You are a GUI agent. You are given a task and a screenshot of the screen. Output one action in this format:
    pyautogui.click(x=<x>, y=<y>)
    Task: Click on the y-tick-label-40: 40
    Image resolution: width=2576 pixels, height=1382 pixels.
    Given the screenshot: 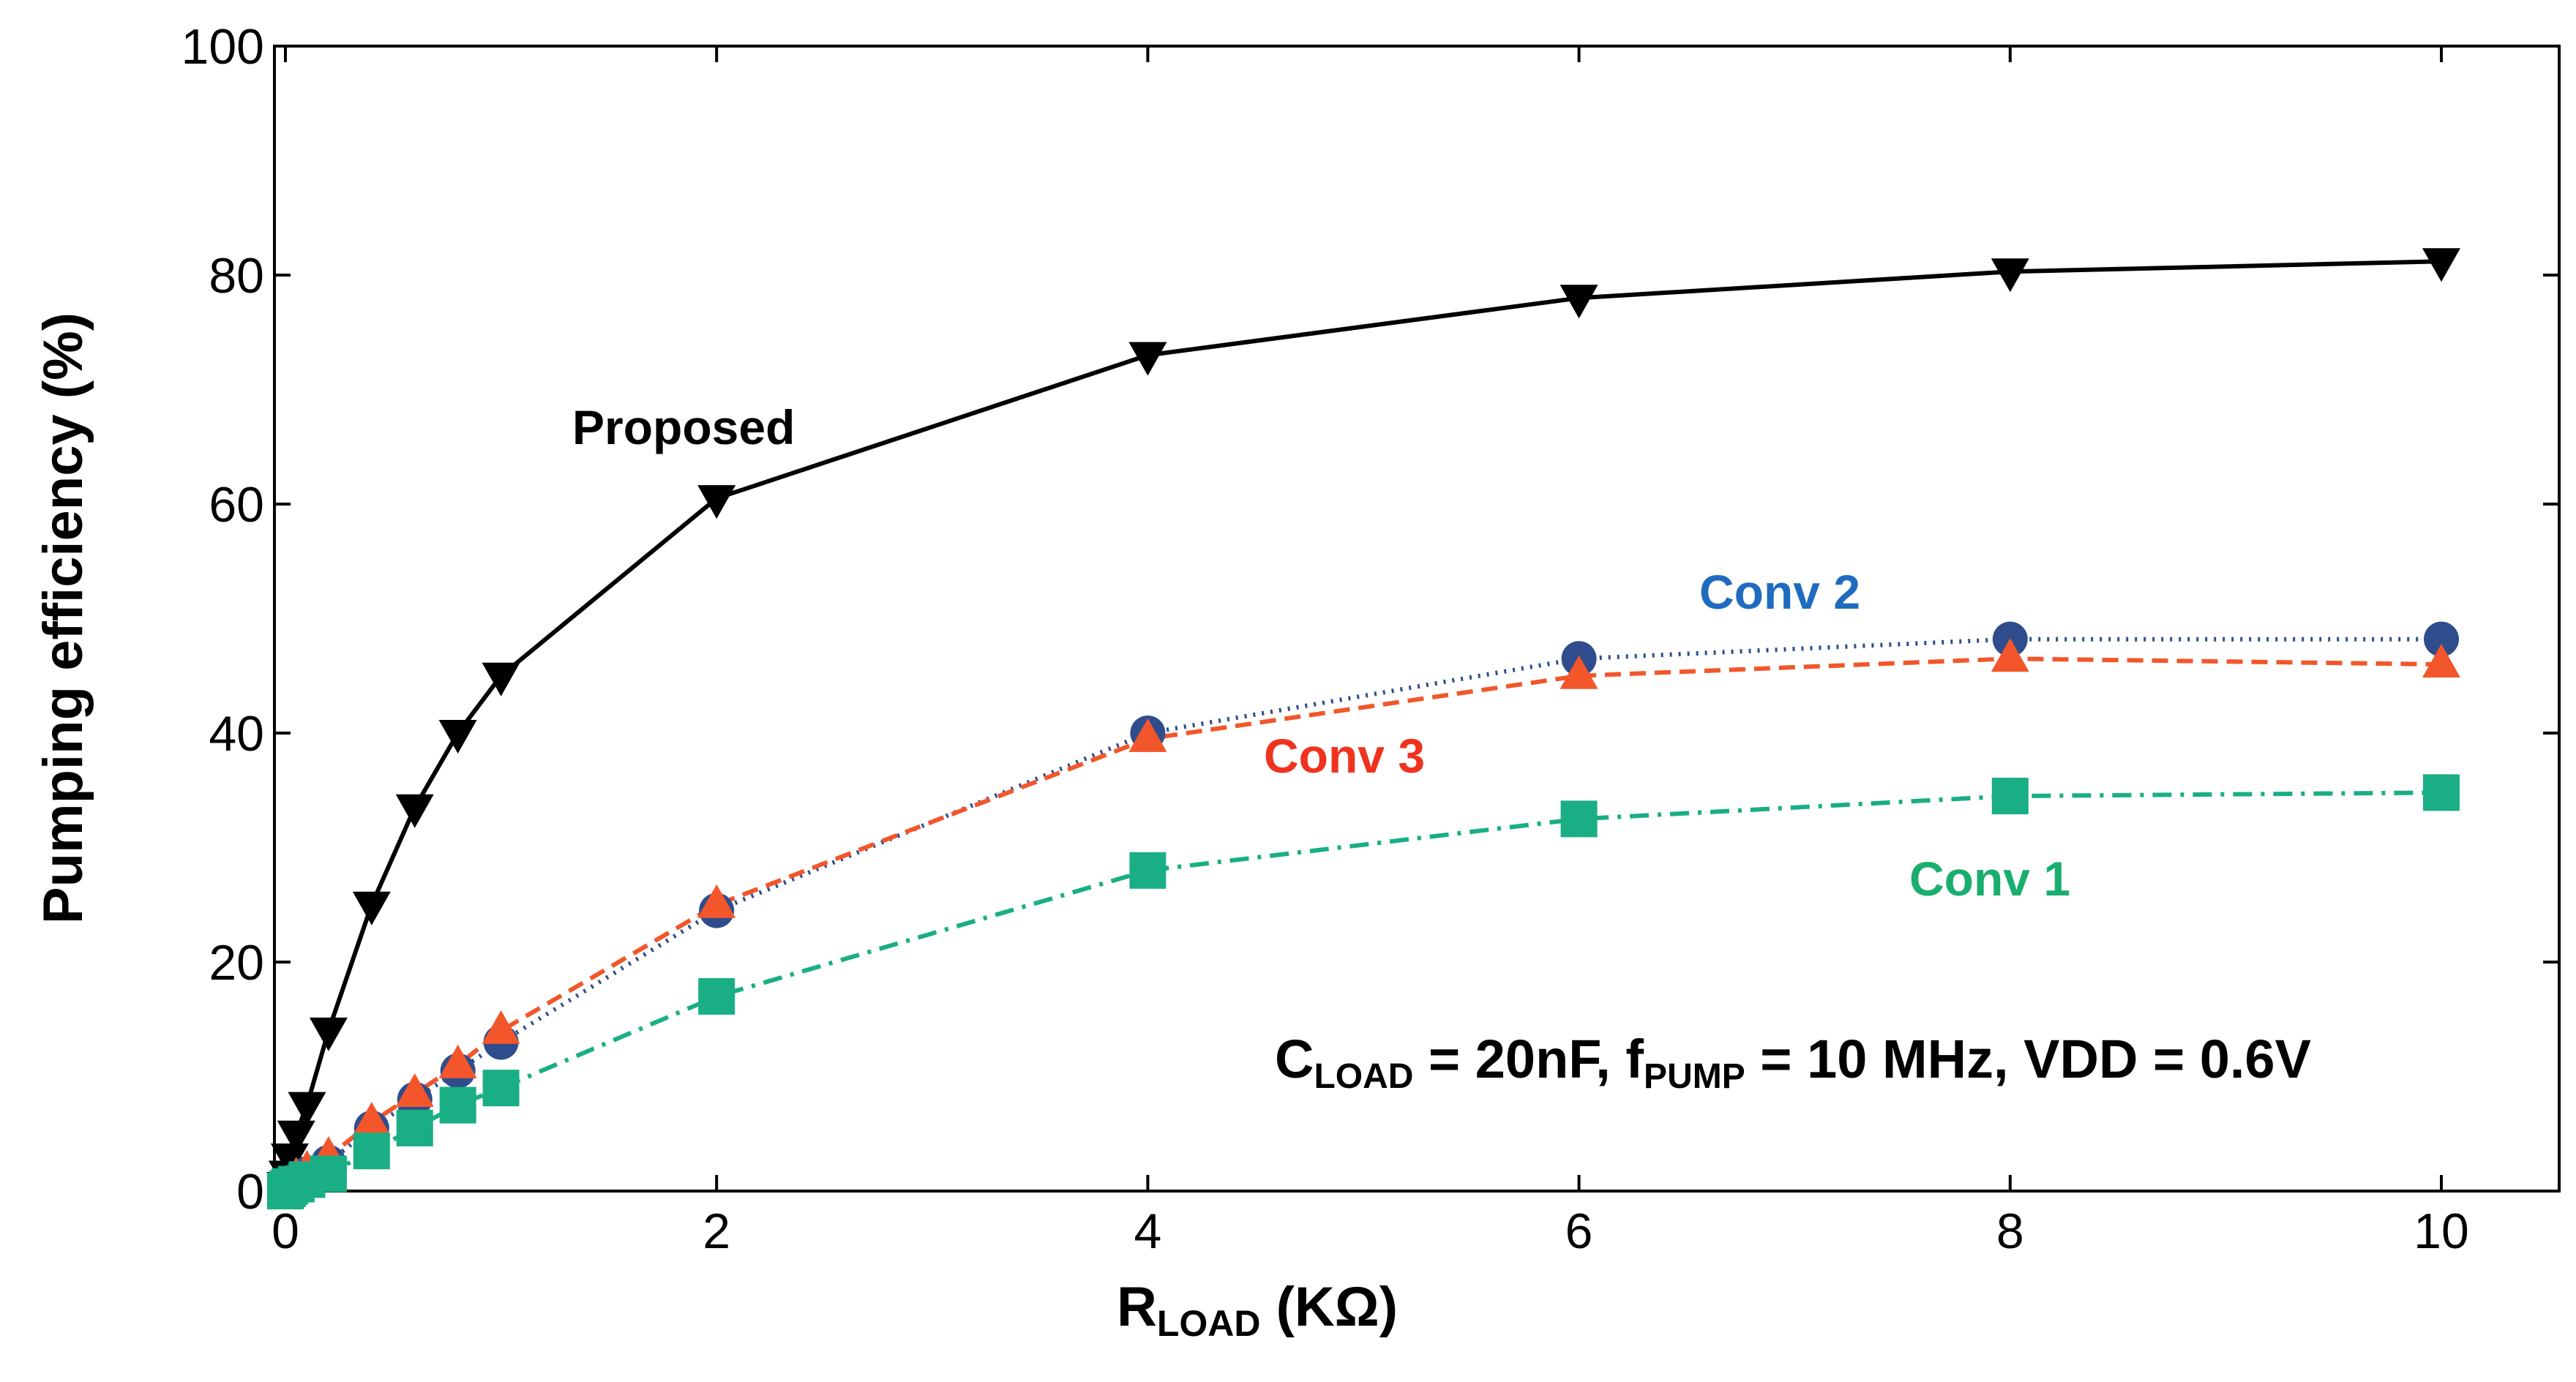 What is the action you would take?
    pyautogui.click(x=236, y=734)
    